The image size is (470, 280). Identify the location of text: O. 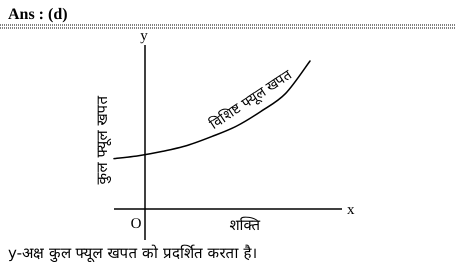
(136, 224).